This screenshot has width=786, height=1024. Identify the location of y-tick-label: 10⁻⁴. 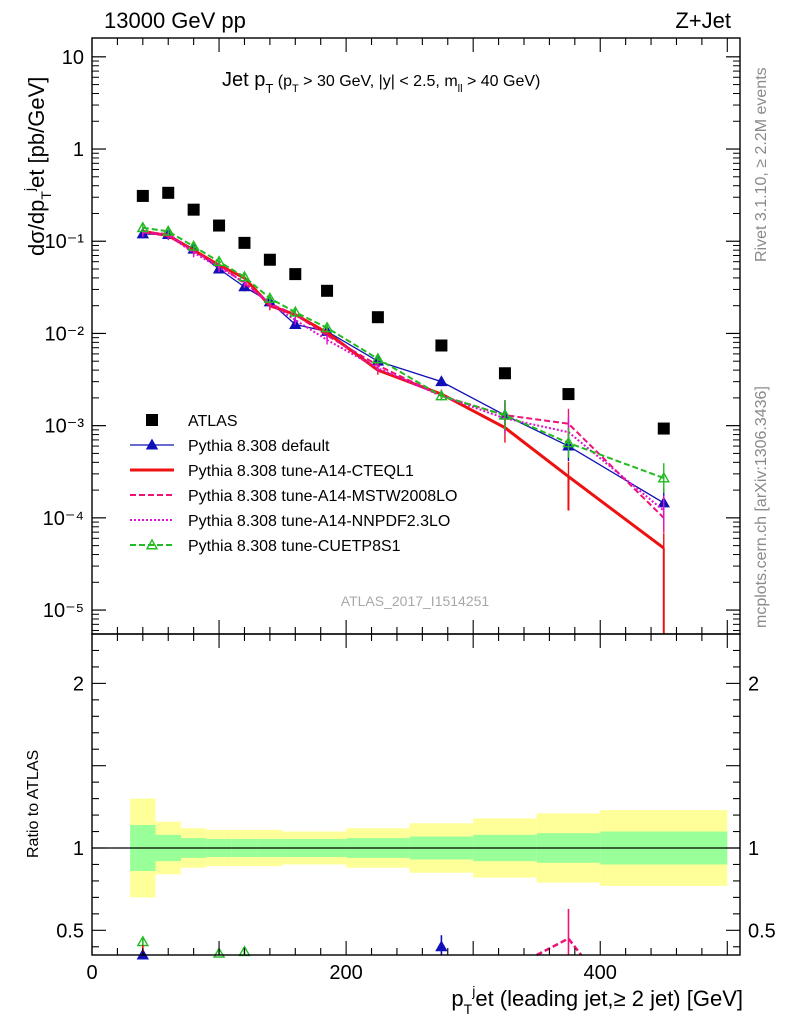
(63, 519).